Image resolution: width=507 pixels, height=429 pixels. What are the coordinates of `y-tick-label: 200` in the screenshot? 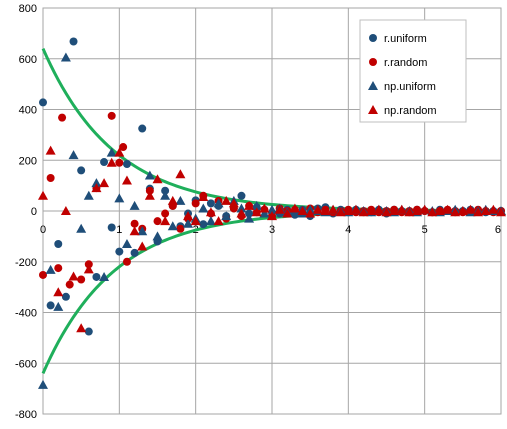 It's located at (28, 161).